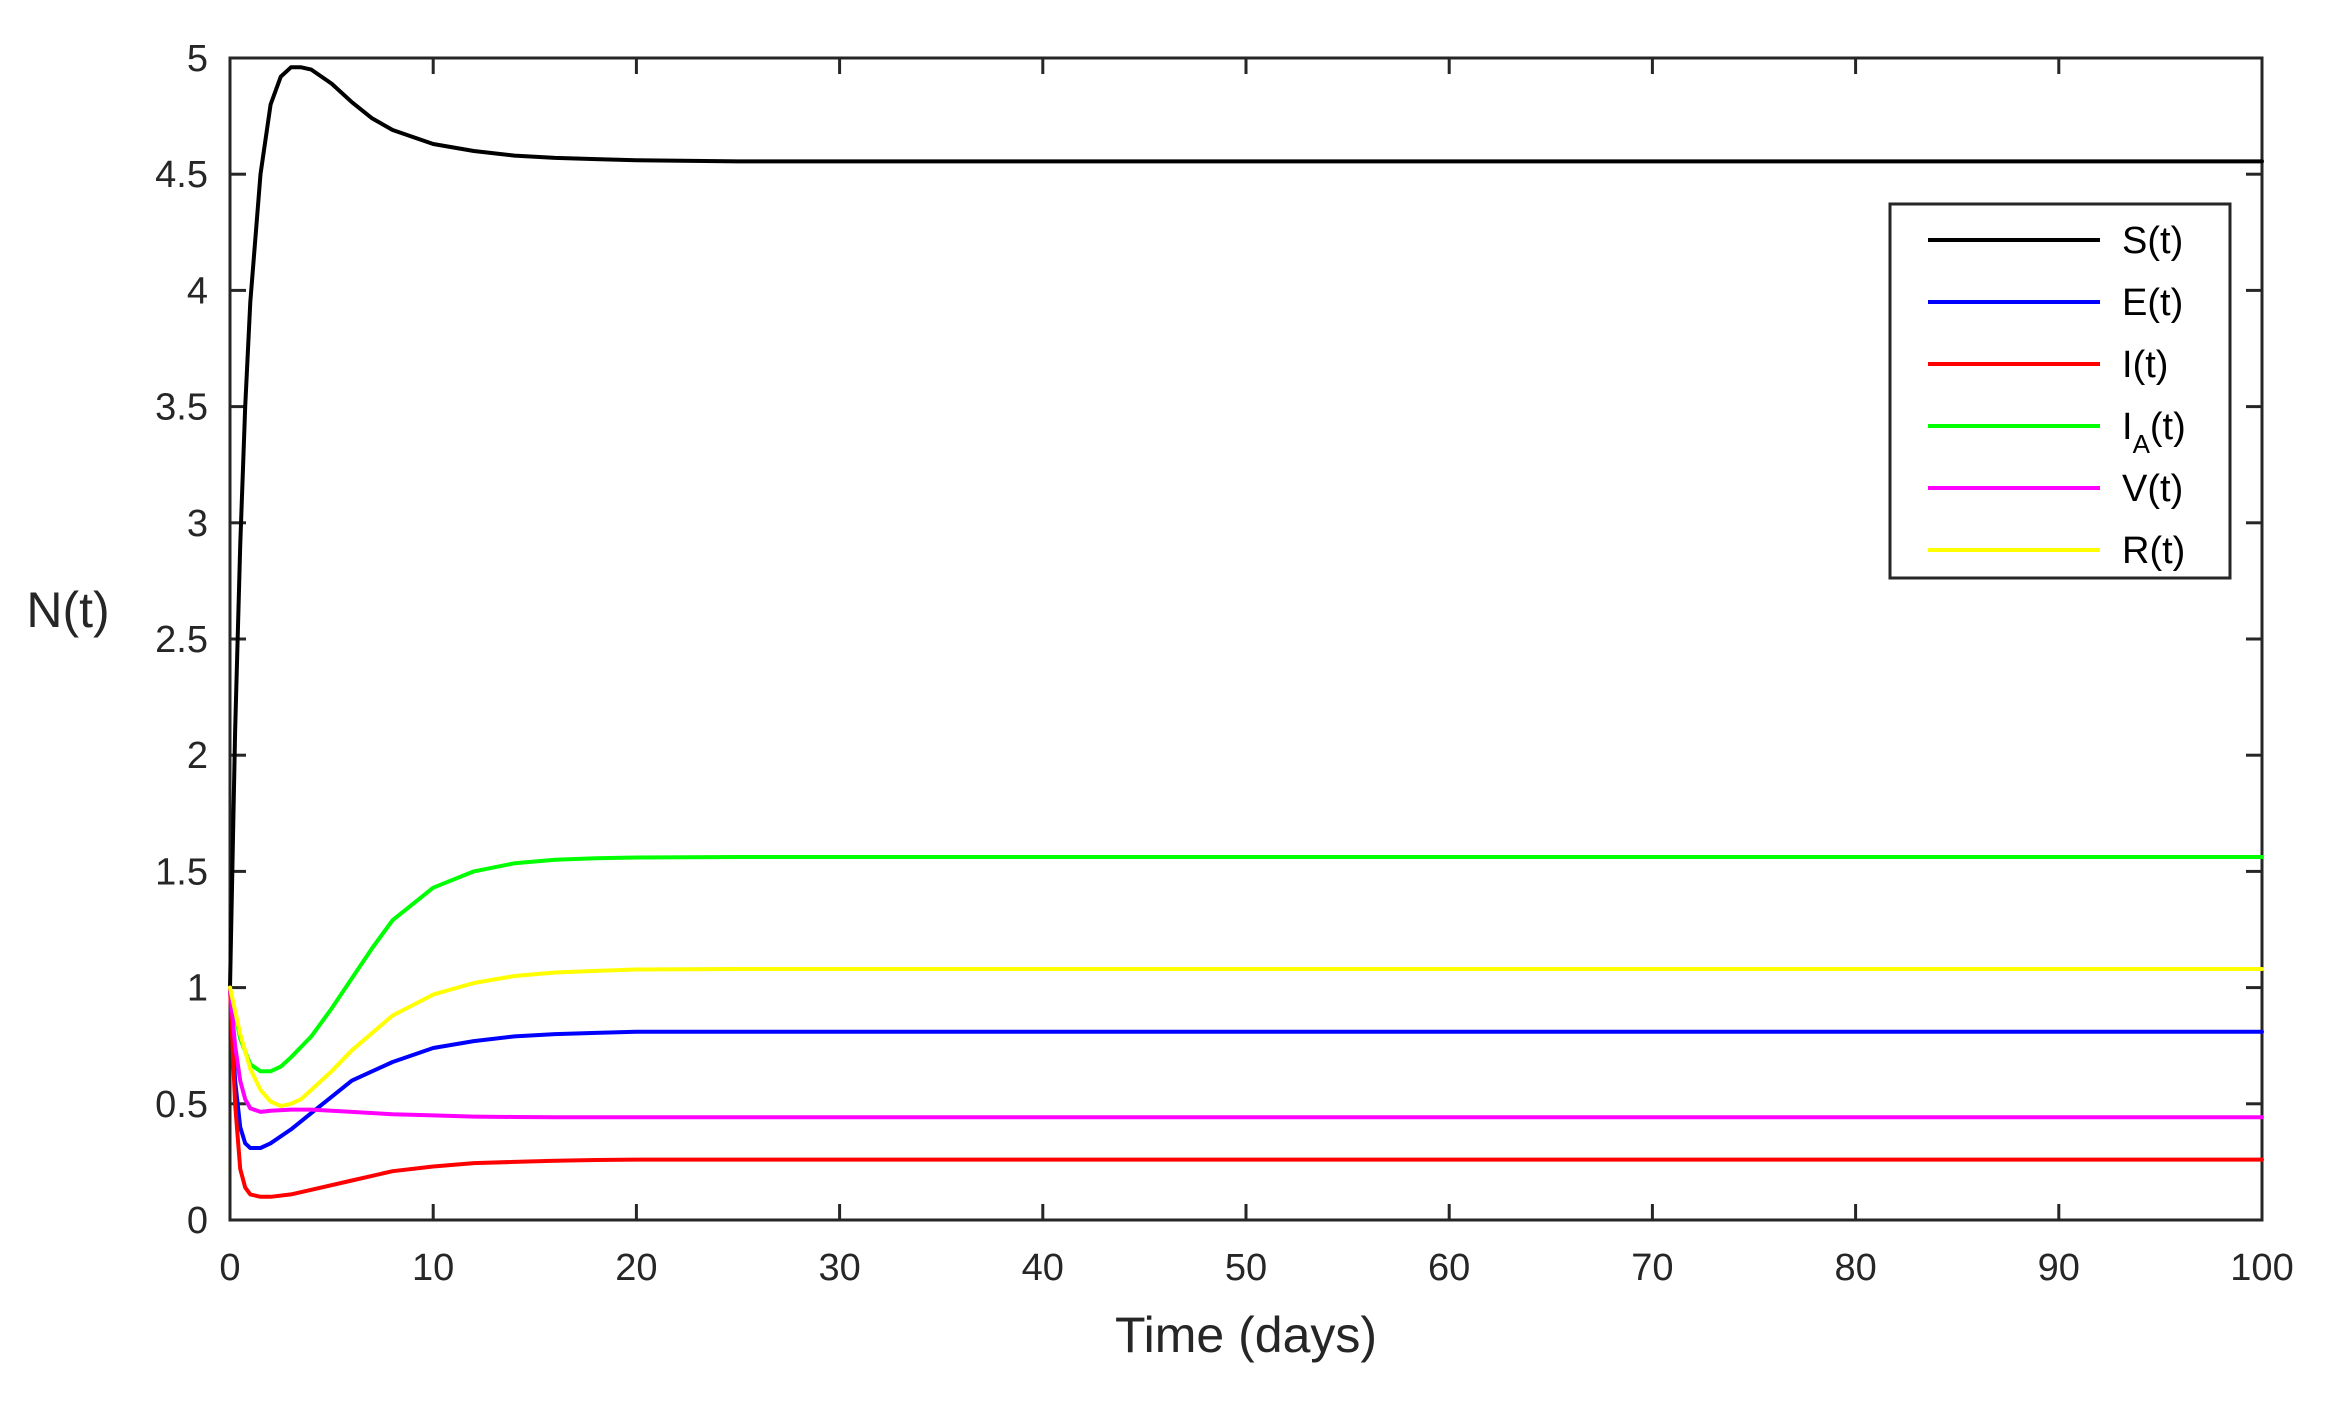  What do you see at coordinates (181, 872) in the screenshot?
I see `y-tick-label: 1.5` at bounding box center [181, 872].